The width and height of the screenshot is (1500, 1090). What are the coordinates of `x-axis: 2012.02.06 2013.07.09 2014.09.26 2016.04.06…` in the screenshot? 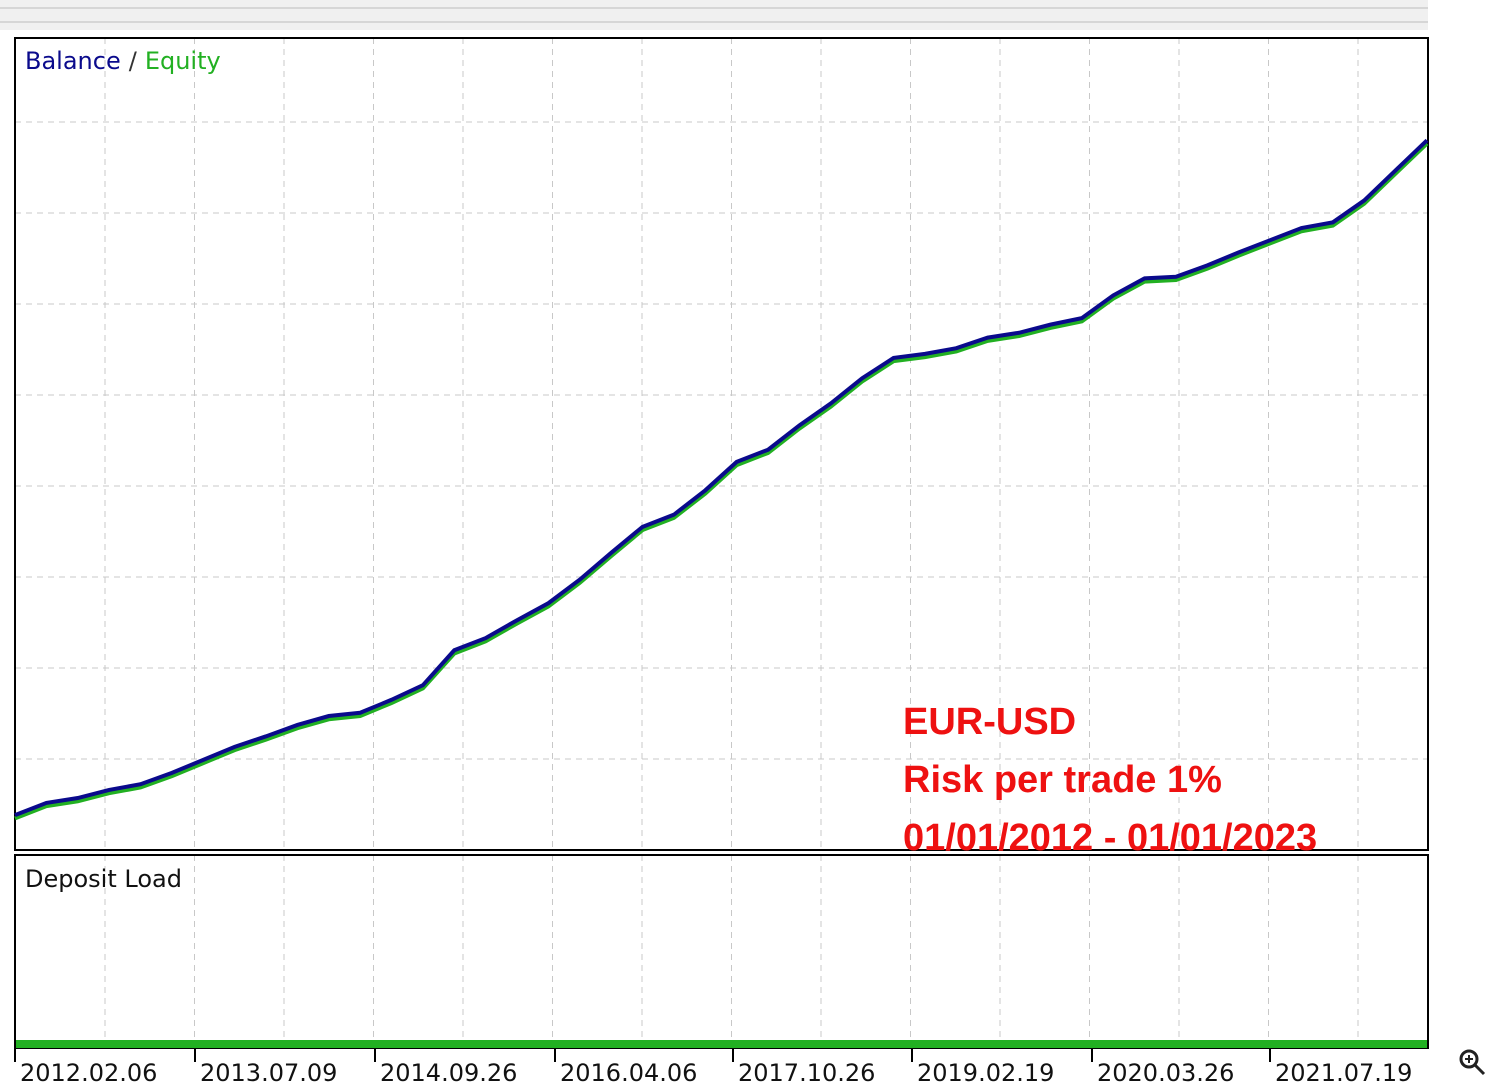 It's located at (713, 1067).